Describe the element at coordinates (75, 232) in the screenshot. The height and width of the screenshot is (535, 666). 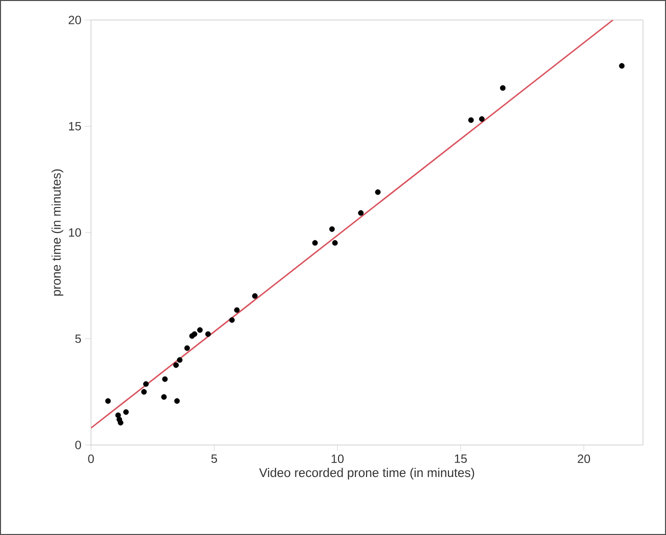
I see `y-tick-label: 10` at that location.